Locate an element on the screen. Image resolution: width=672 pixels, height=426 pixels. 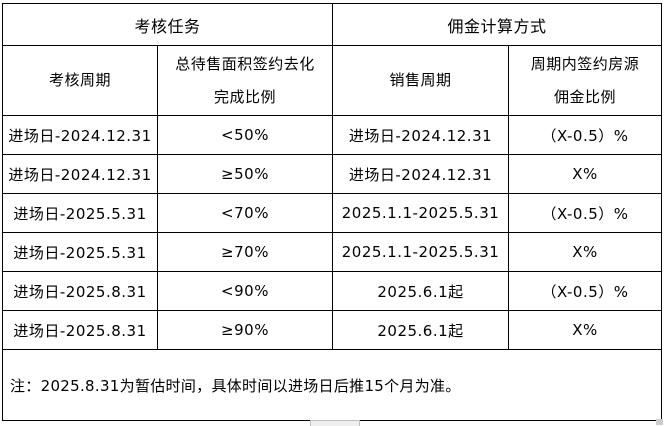
cell-completion-ratio: <50% is located at coordinates (245, 135).